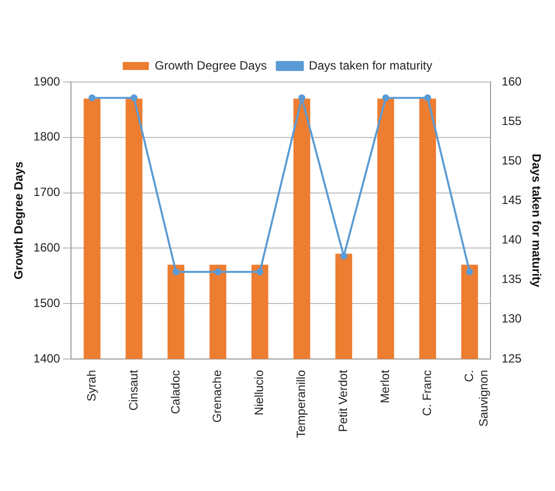  What do you see at coordinates (512, 121) in the screenshot?
I see `y2-tick-label: 155` at bounding box center [512, 121].